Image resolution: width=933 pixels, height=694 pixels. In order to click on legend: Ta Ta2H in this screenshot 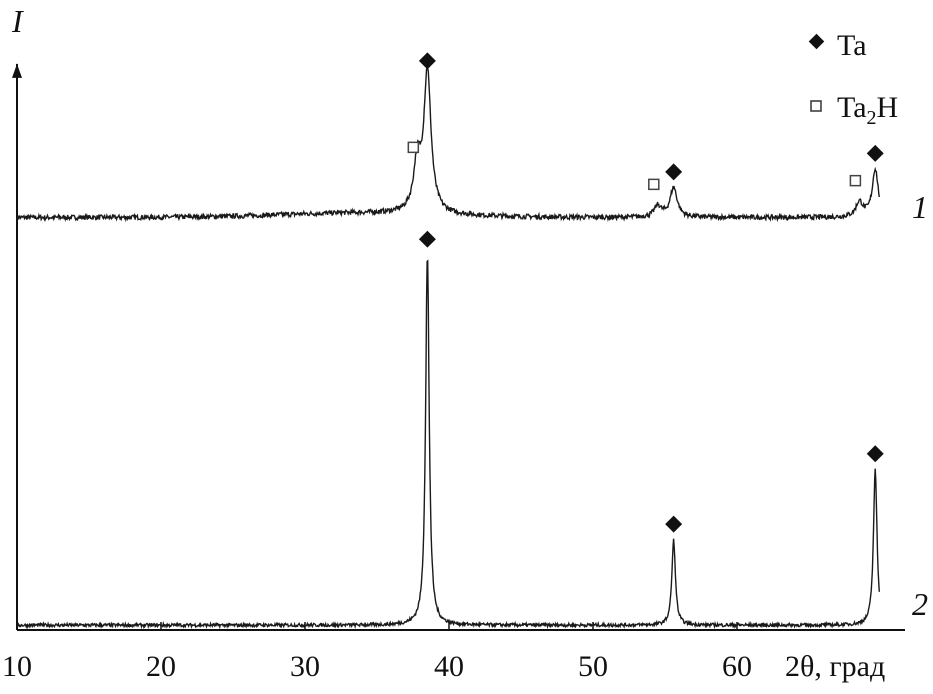, I will do `click(853, 79)`.